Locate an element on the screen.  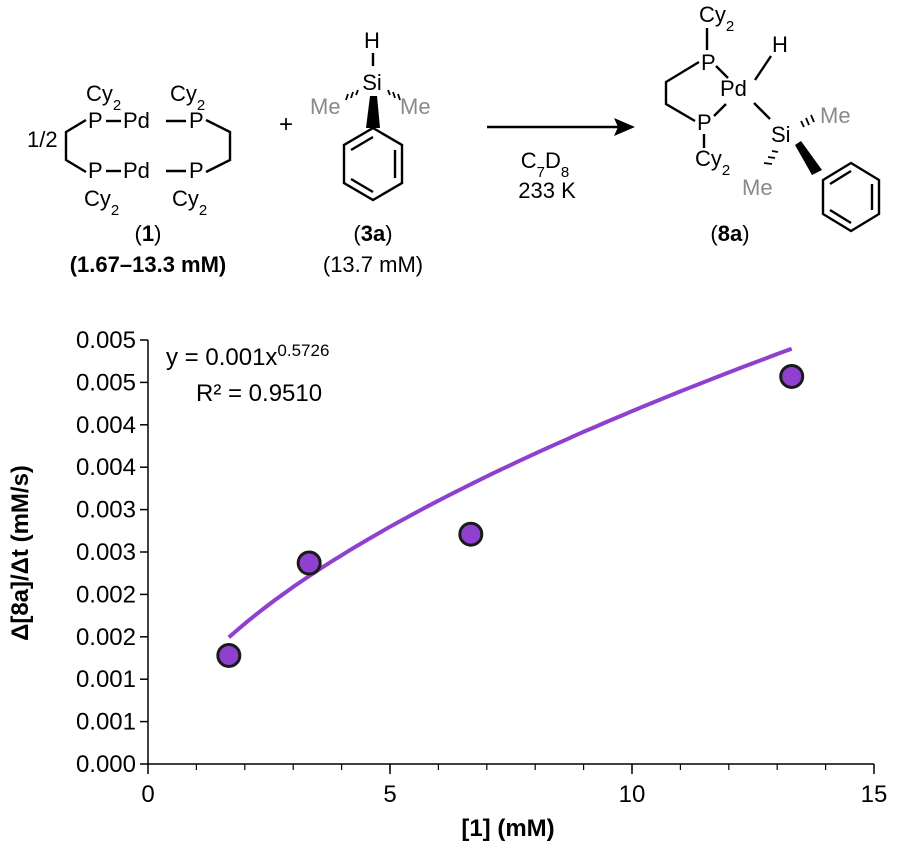
ethylene-bridge-right is located at coordinates (218, 146).